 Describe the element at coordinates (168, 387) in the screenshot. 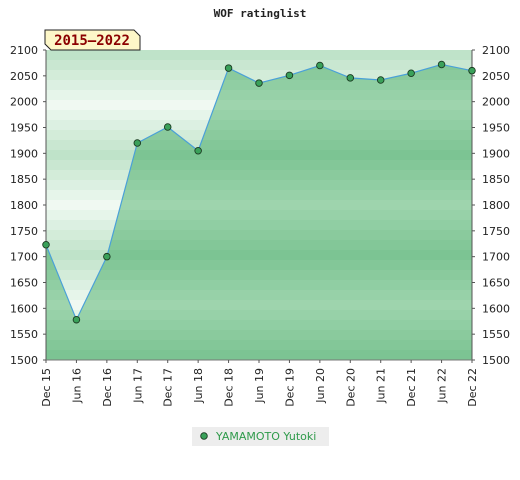

I see `x-tick-label: Dec 17` at that location.